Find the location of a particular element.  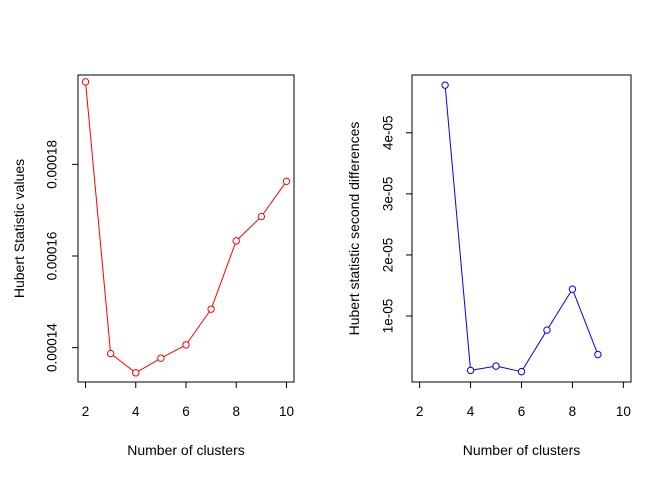

y-tick-label: 4e-05 is located at coordinates (388, 133).